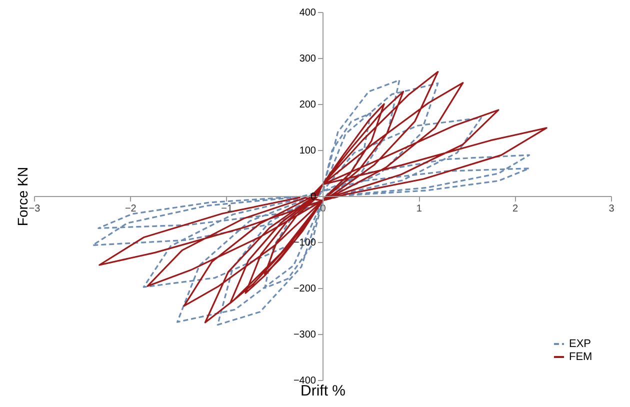 Image resolution: width=630 pixels, height=407 pixels. Describe the element at coordinates (515, 209) in the screenshot. I see `x-tick-label: 2` at that location.